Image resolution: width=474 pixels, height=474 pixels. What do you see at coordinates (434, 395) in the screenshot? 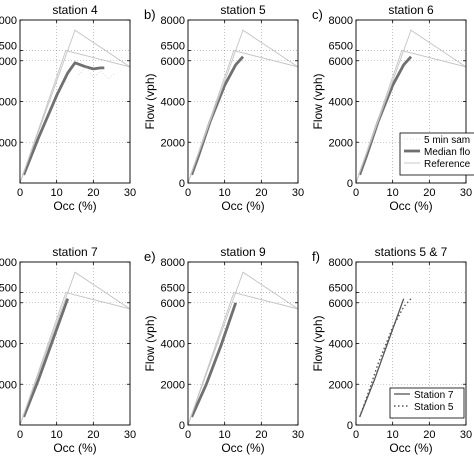
I see `legend-label: Station 7` at bounding box center [434, 395].